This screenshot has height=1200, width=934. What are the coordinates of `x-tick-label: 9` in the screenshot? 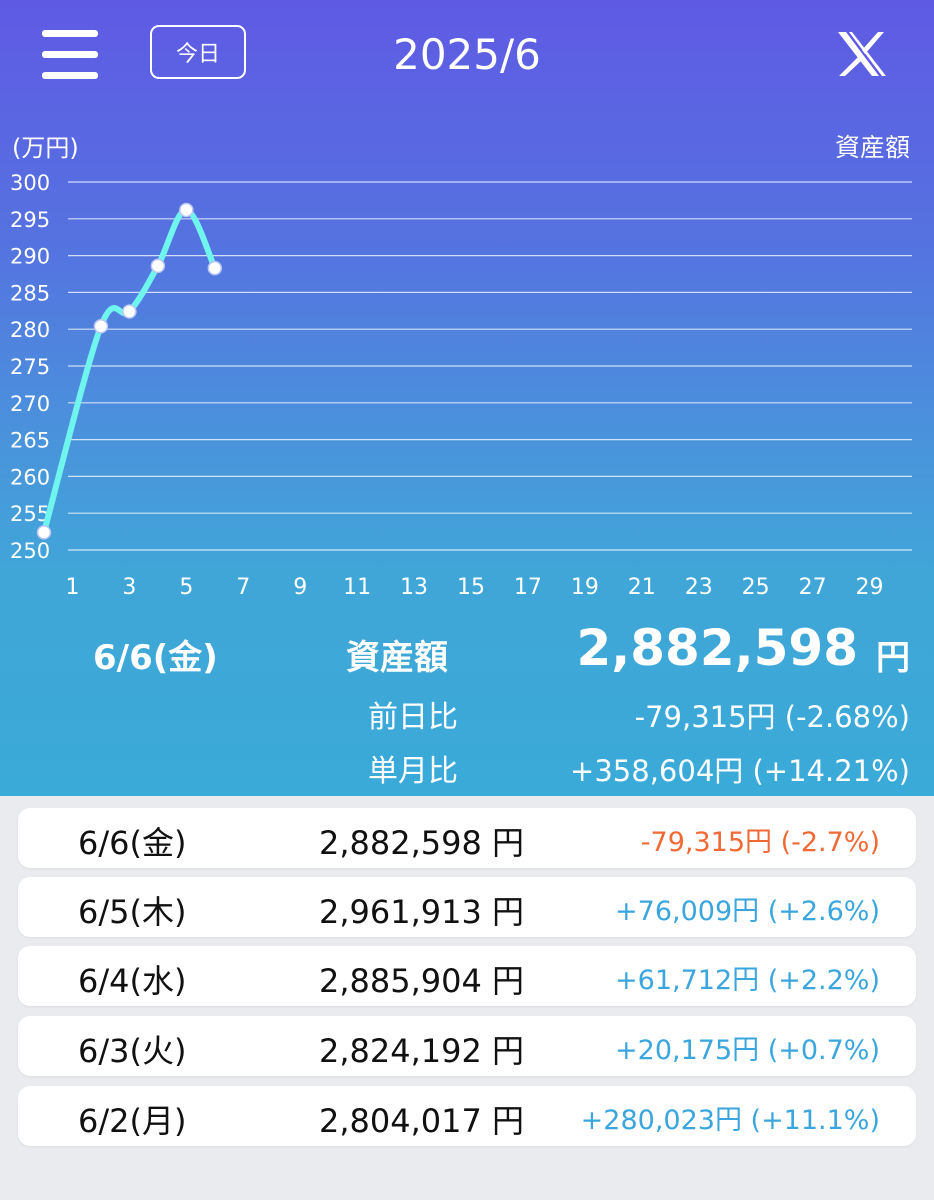 It's located at (300, 587).